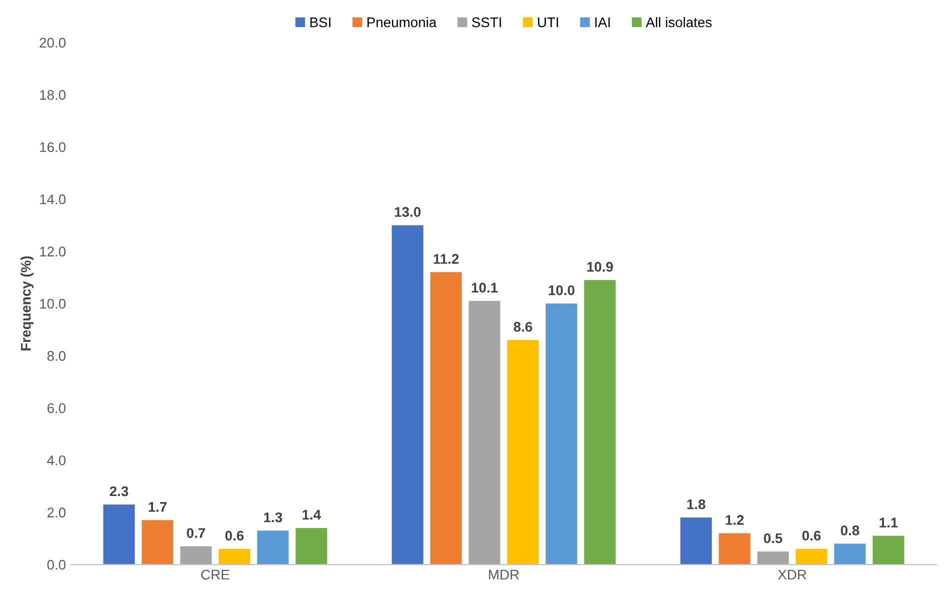 Image resolution: width=946 pixels, height=607 pixels. What do you see at coordinates (523, 327) in the screenshot?
I see `data-label: 8.6` at bounding box center [523, 327].